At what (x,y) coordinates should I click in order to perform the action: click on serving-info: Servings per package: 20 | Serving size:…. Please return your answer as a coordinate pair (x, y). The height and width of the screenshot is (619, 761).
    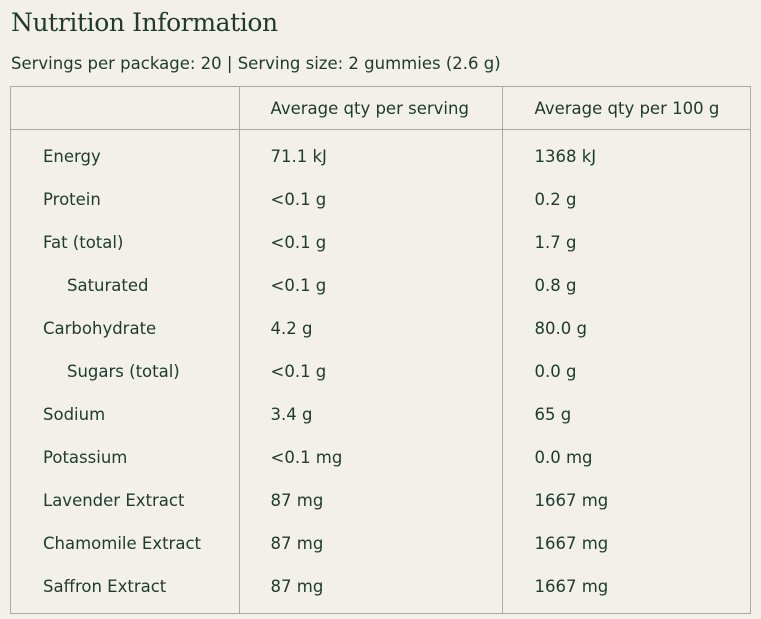
    Looking at the image, I should click on (256, 63).